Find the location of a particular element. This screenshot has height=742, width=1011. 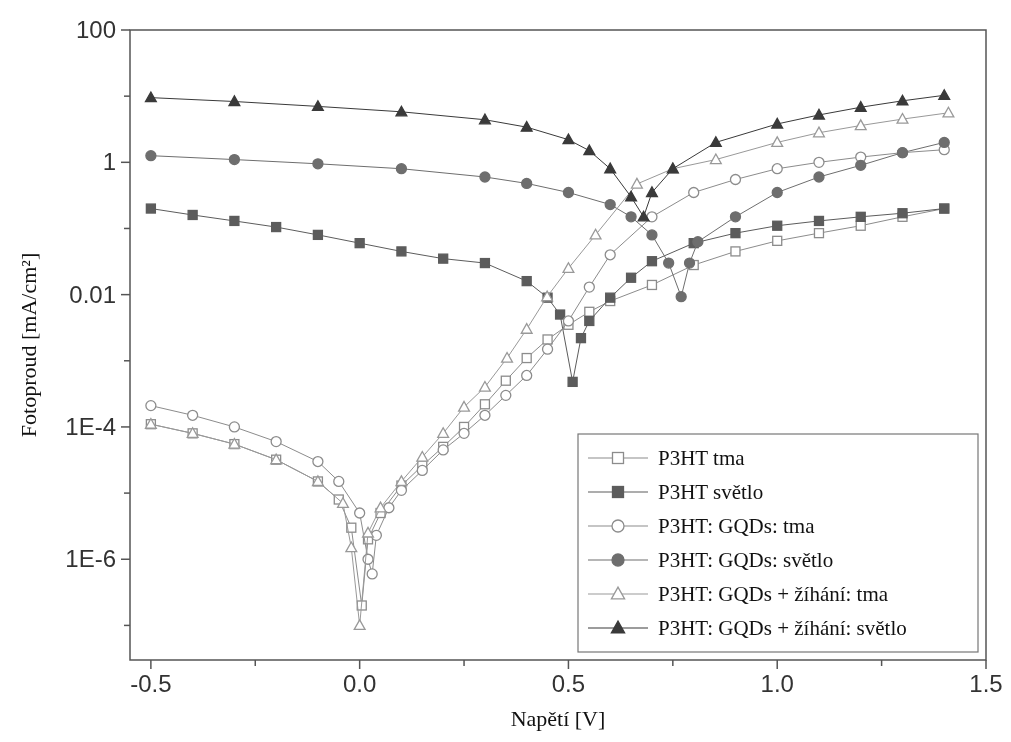

y-axis-title: Fotoproud [mA/cm²] is located at coordinates (28, 345).